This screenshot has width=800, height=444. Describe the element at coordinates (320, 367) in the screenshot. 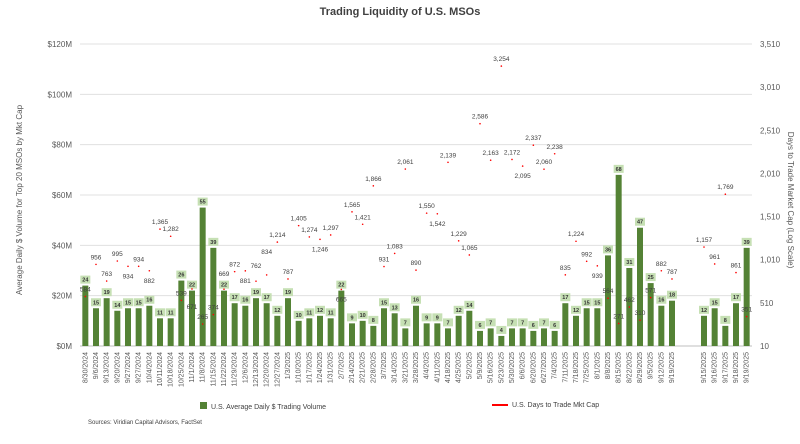

I see `x-tick-label: 1/24/2025` at that location.